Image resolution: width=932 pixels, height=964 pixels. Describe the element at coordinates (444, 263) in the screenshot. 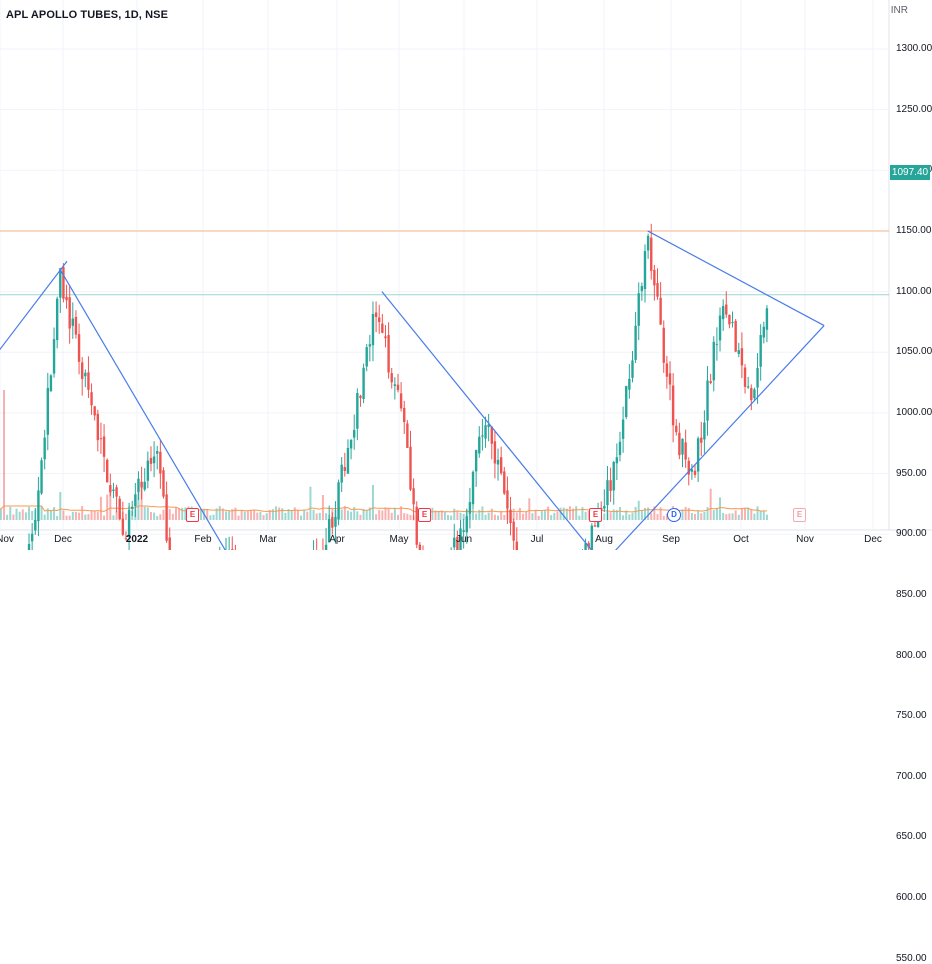

I see `horizontal-levels` at that location.